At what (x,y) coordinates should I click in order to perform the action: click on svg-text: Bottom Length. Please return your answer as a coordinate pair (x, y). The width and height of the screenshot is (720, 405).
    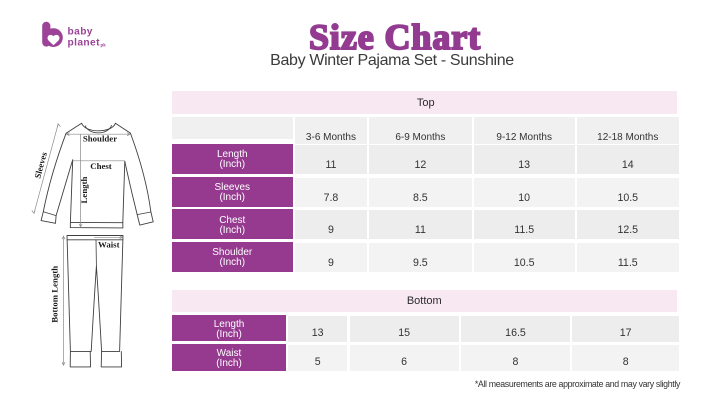
    Looking at the image, I should click on (54, 294).